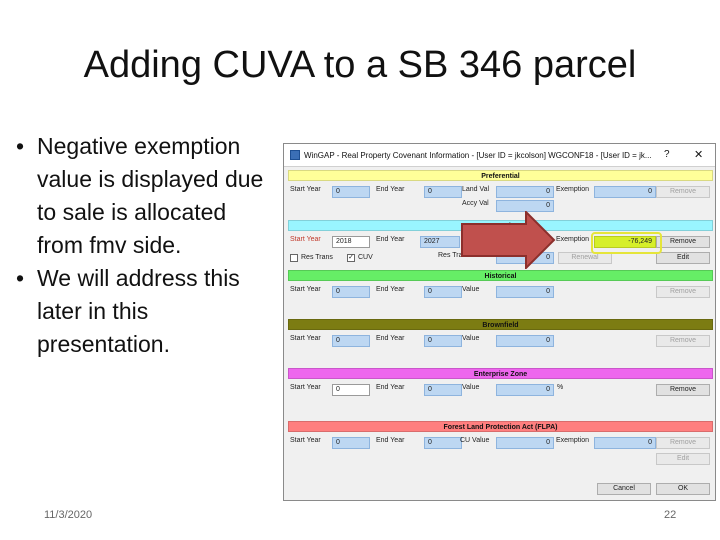  What do you see at coordinates (443, 292) in the screenshot?
I see `historical-end-year-field: 0` at bounding box center [443, 292].